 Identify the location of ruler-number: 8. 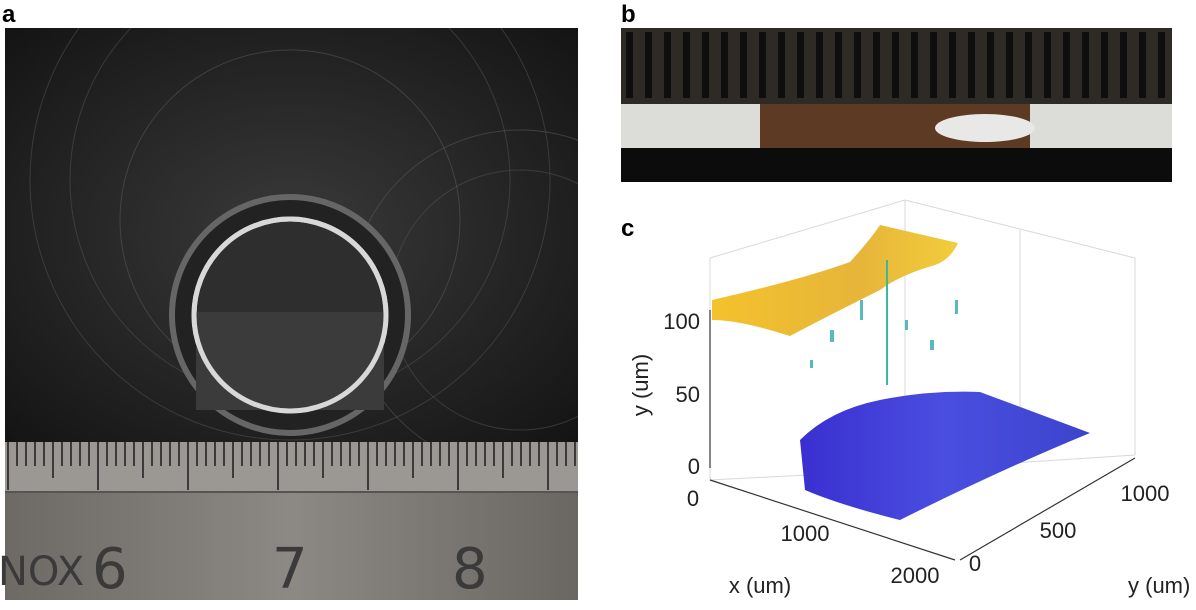
(470, 569).